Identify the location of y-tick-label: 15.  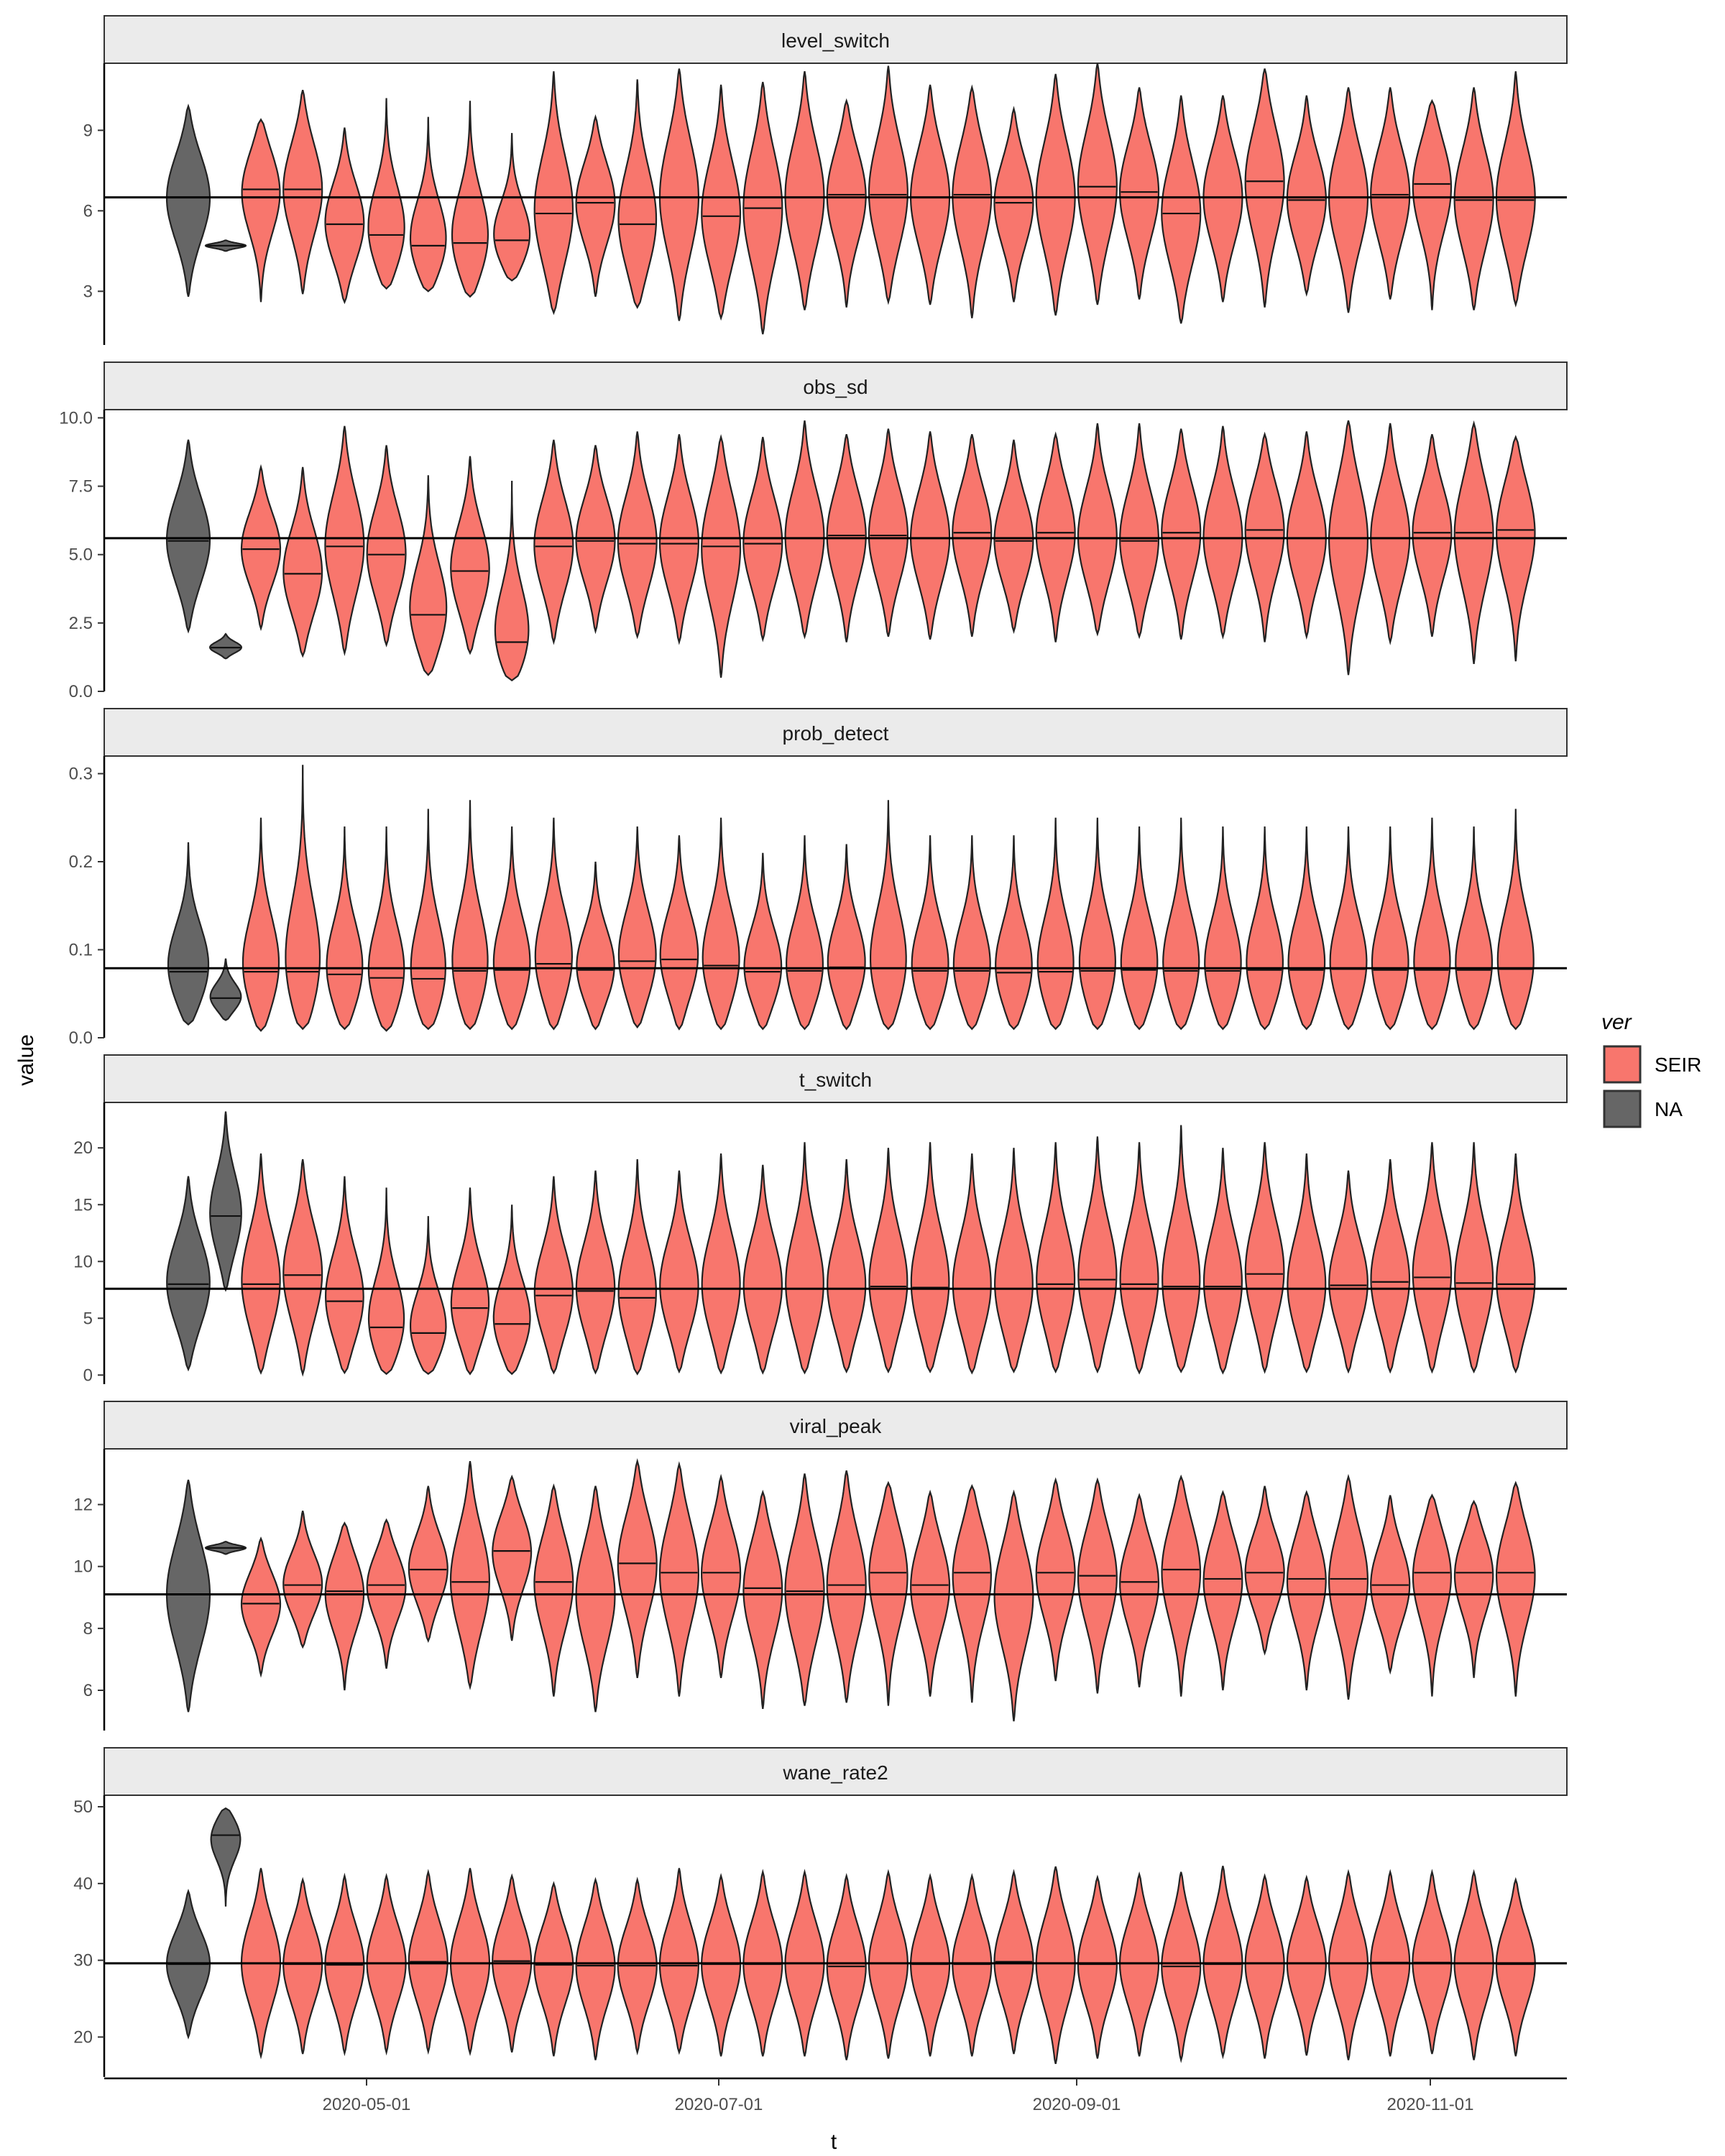
(83, 1205).